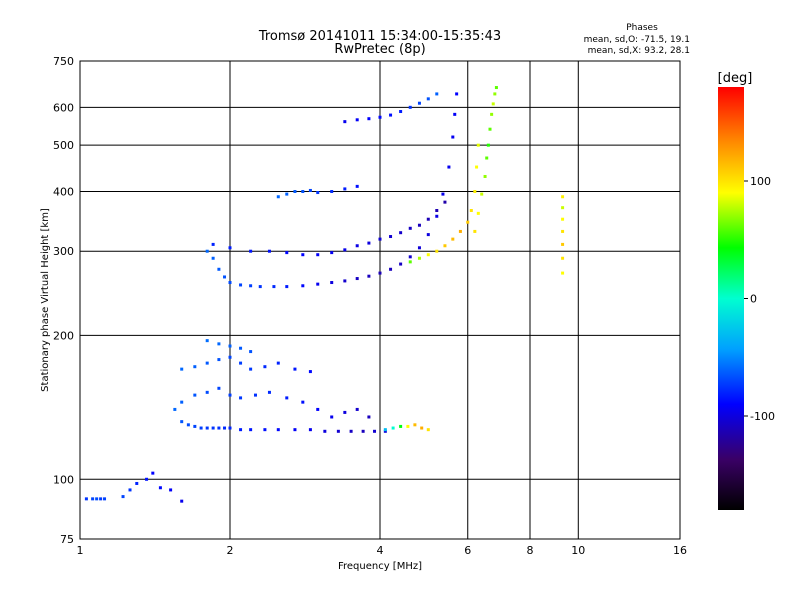 Image resolution: width=800 pixels, height=604 pixels. Describe the element at coordinates (680, 550) in the screenshot. I see `x-tick-label: 16` at that location.